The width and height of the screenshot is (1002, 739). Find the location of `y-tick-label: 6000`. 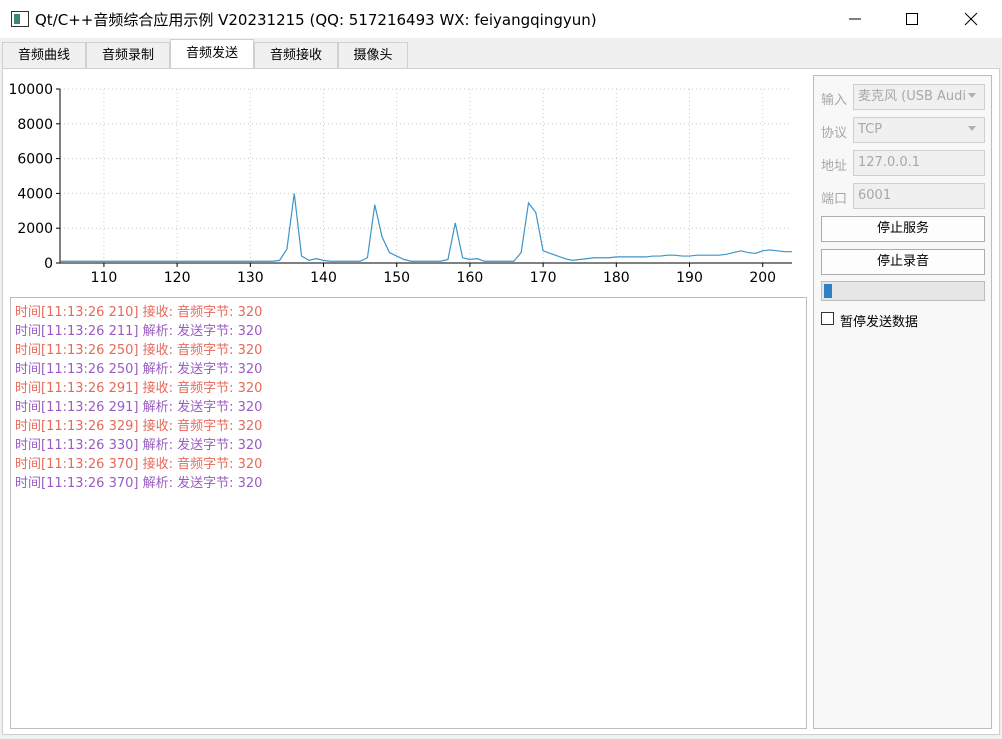

y-tick-label: 6000 is located at coordinates (35, 160).